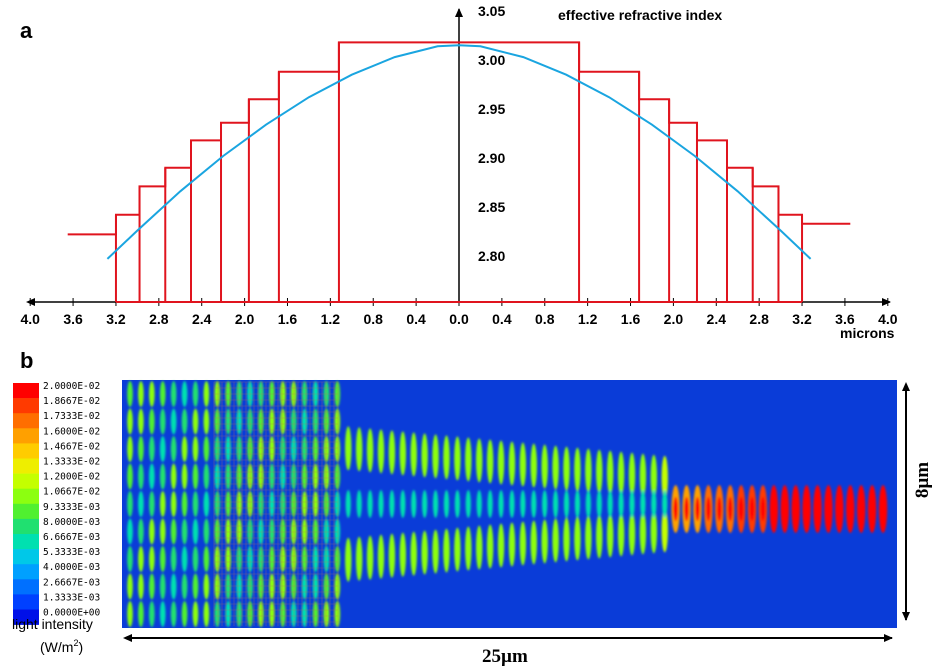 The image size is (943, 666). I want to click on colorbar-level-label: 5.3333E-03, so click(71, 552).